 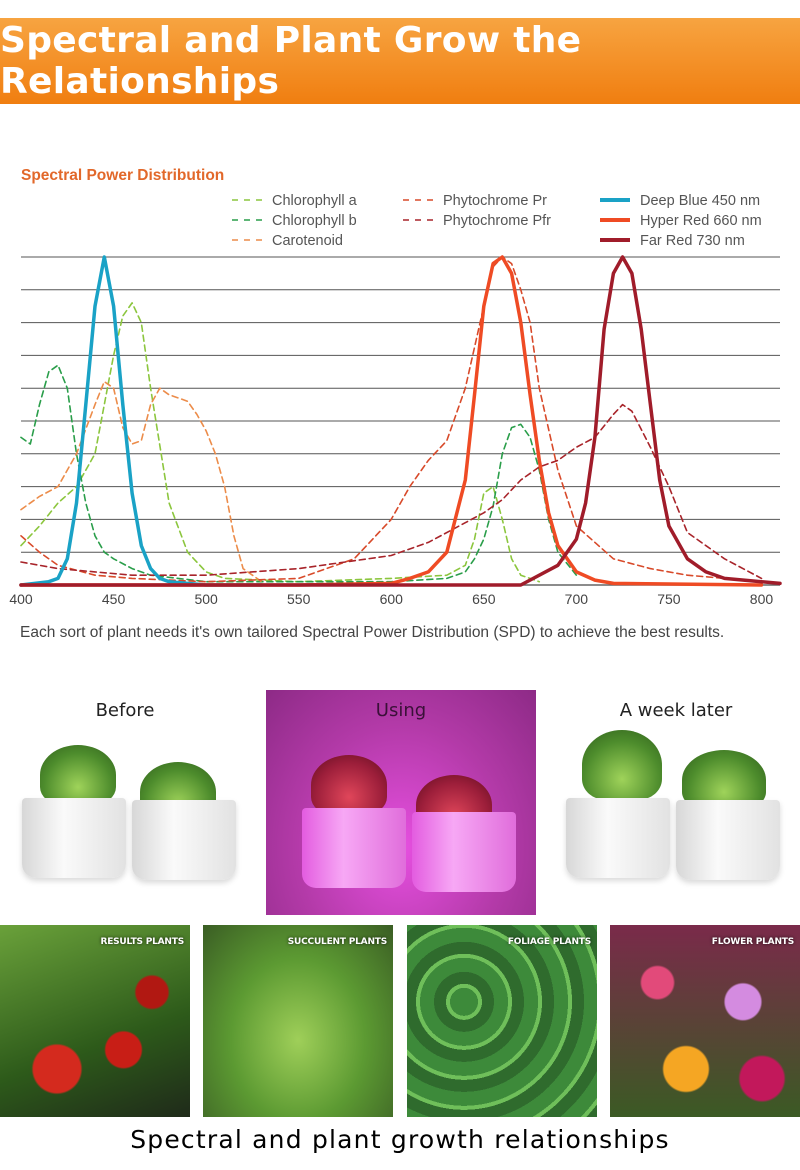 What do you see at coordinates (21, 599) in the screenshot?
I see `x-tick-label: 400` at bounding box center [21, 599].